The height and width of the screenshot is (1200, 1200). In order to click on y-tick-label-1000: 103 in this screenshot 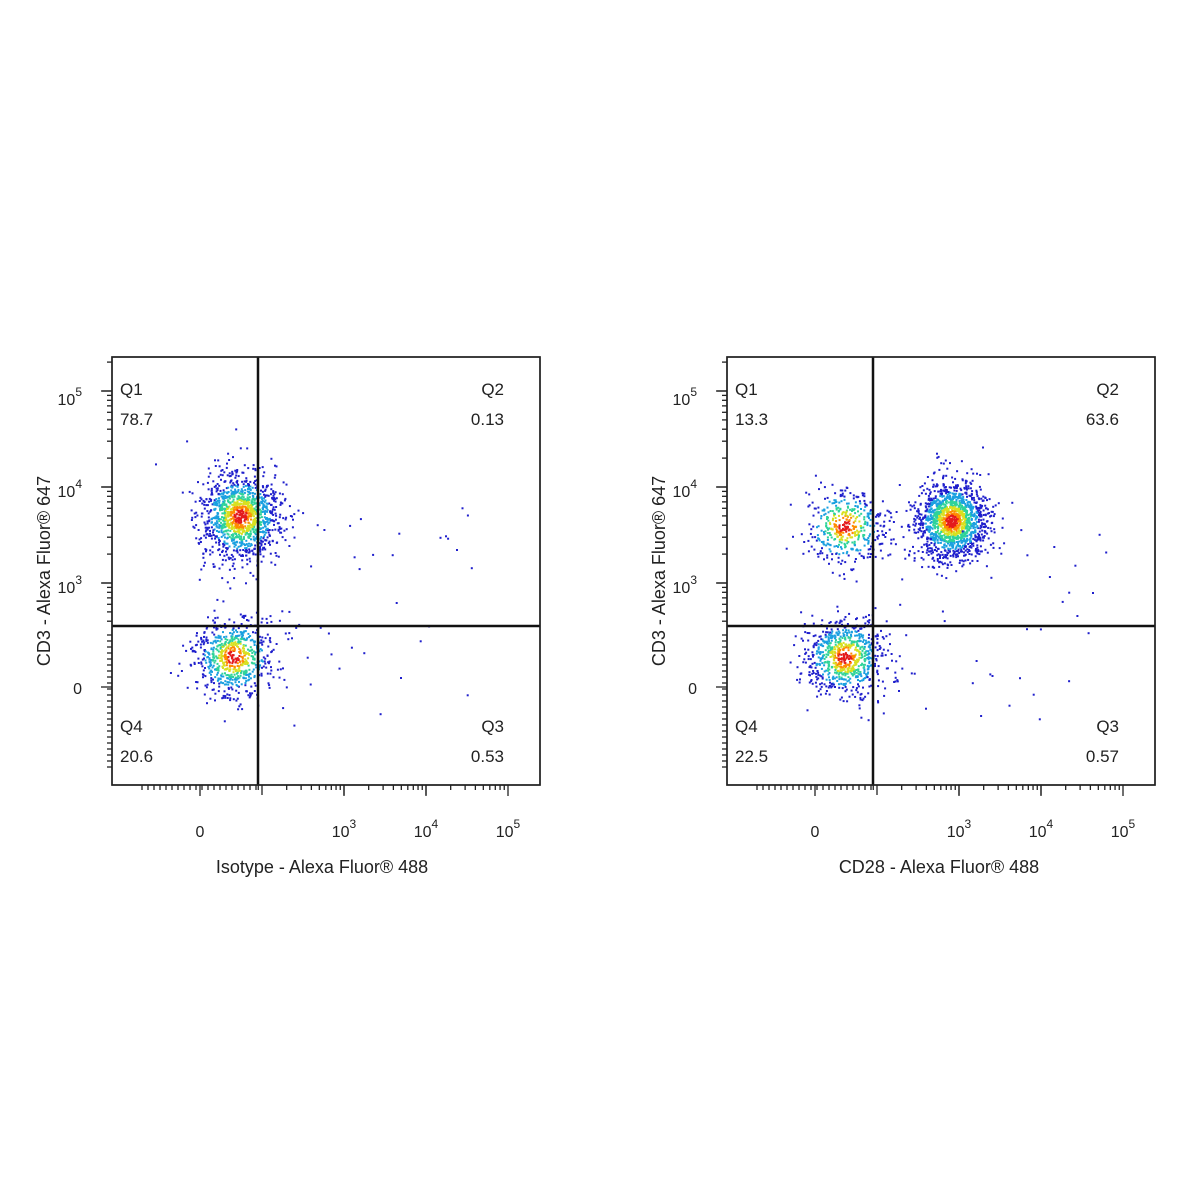, I will do `click(70, 585)`.